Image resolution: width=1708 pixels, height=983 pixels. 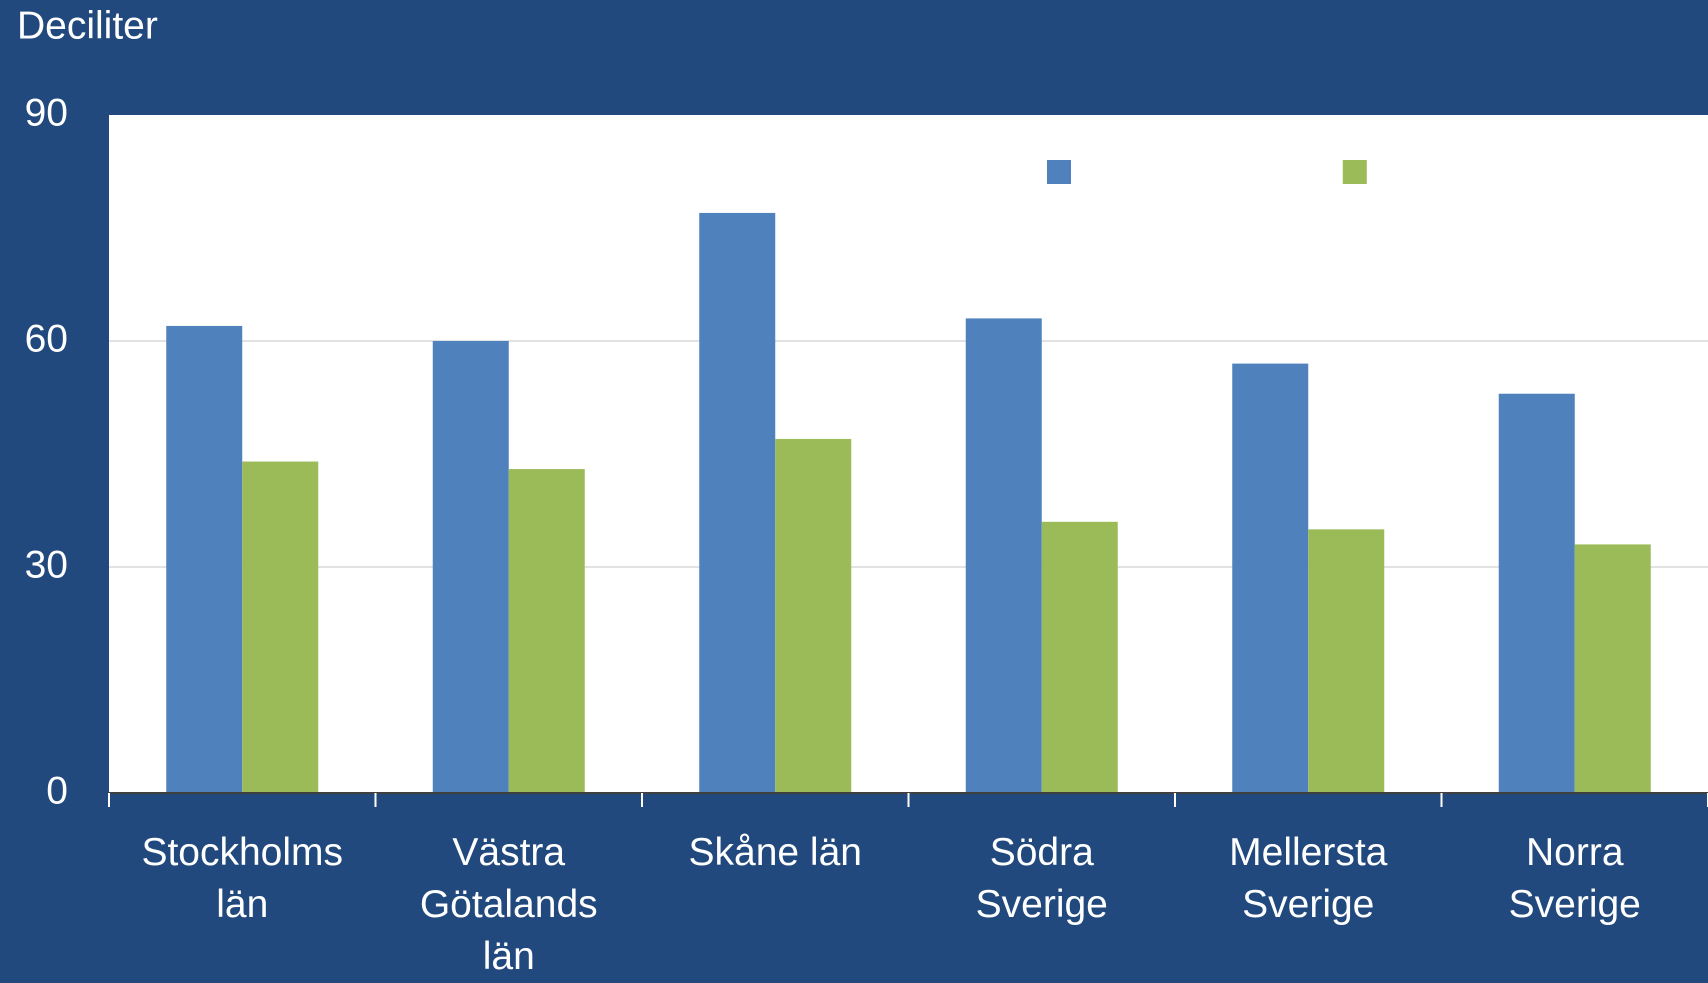 What do you see at coordinates (87, 25) in the screenshot?
I see `axis-title: Deciliter` at bounding box center [87, 25].